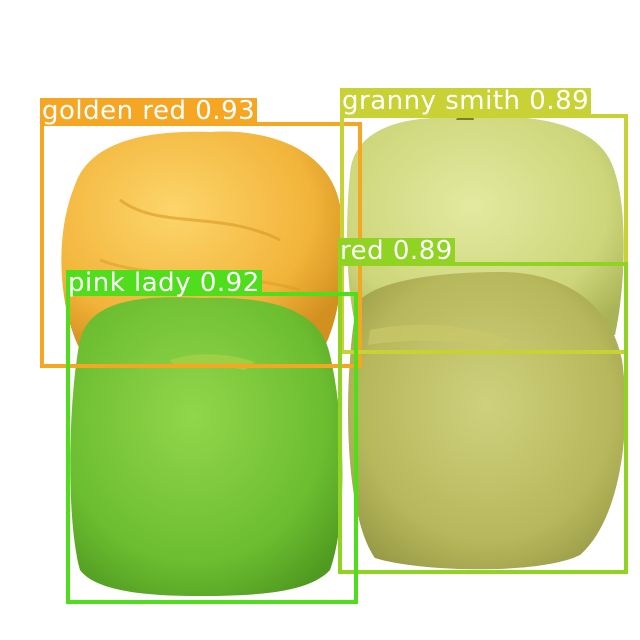 The height and width of the screenshot is (640, 640). Describe the element at coordinates (439, 336) in the screenshot. I see `olive-apple-highlight` at that location.